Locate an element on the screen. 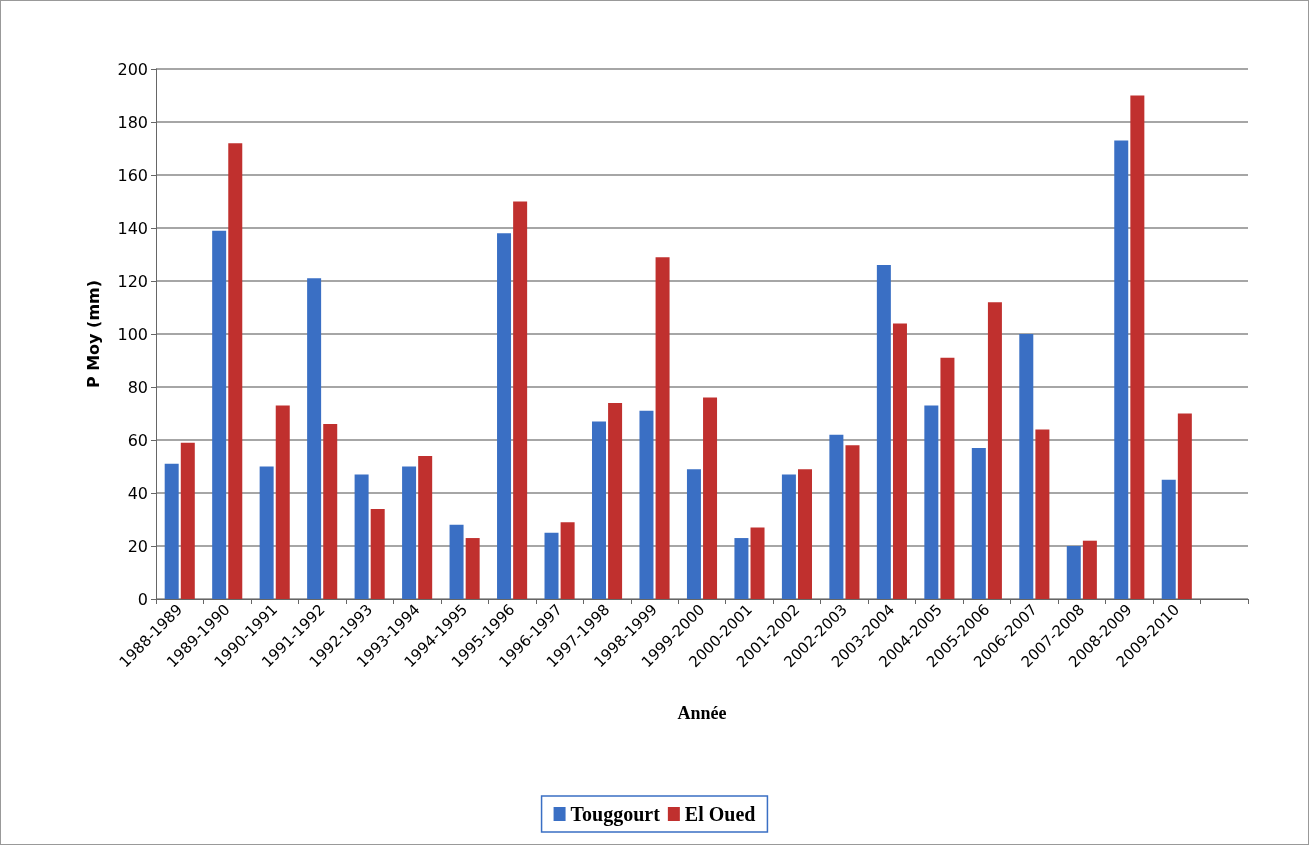 This screenshot has height=845, width=1309. y-tick-label: 20 is located at coordinates (137, 546).